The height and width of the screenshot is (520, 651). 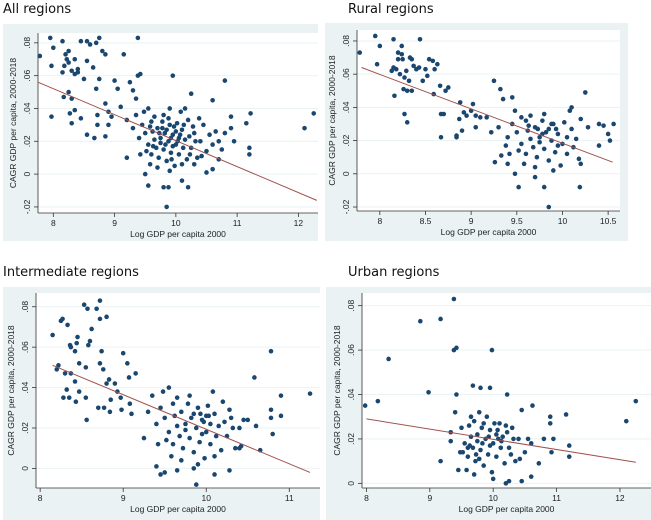 I want to click on chart-title: Urban regions, so click(x=394, y=272).